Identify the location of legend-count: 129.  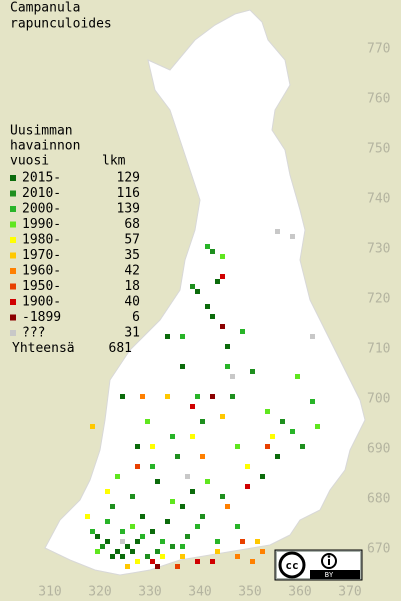
(128, 178).